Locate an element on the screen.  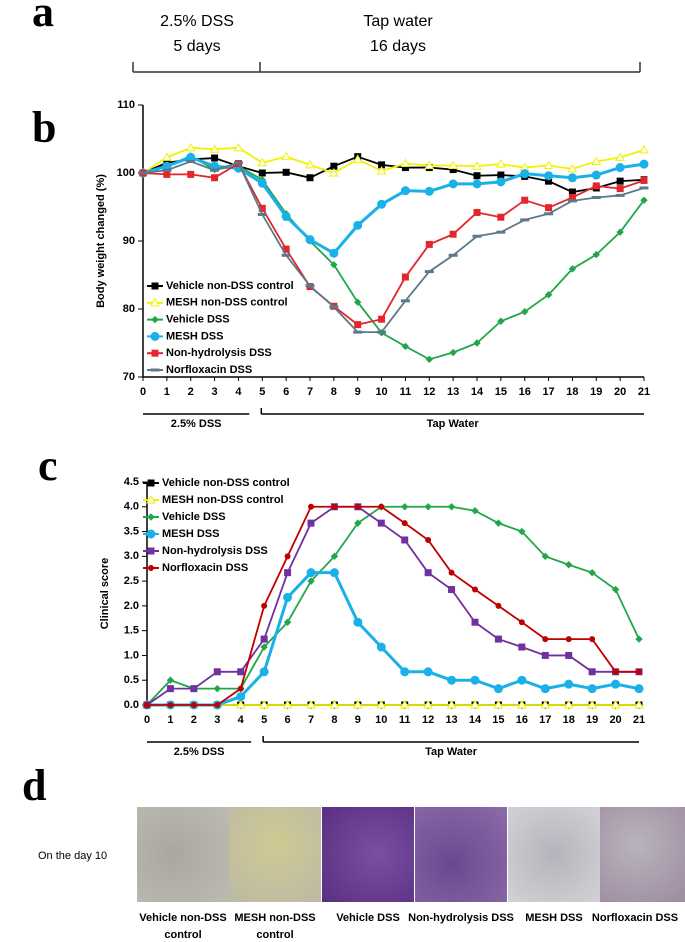
y-tick-label: 3.5 is located at coordinates (131, 531).